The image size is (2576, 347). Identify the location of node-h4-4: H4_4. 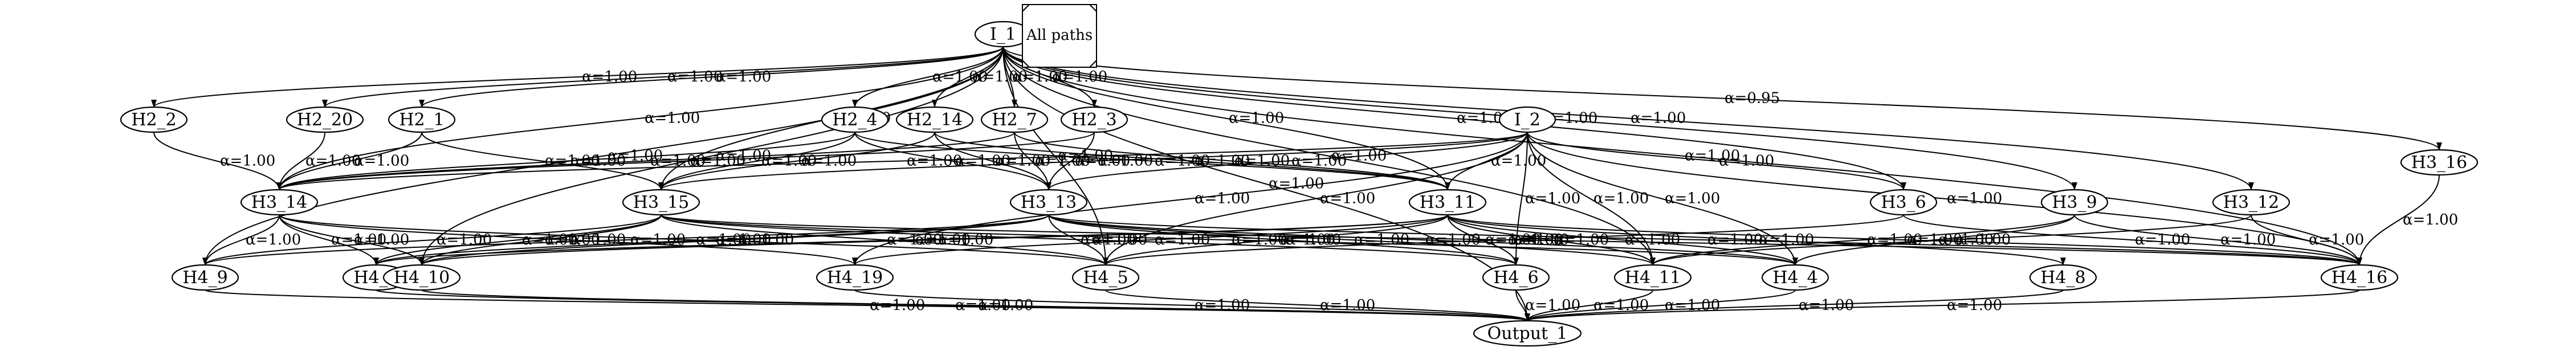
(1795, 277).